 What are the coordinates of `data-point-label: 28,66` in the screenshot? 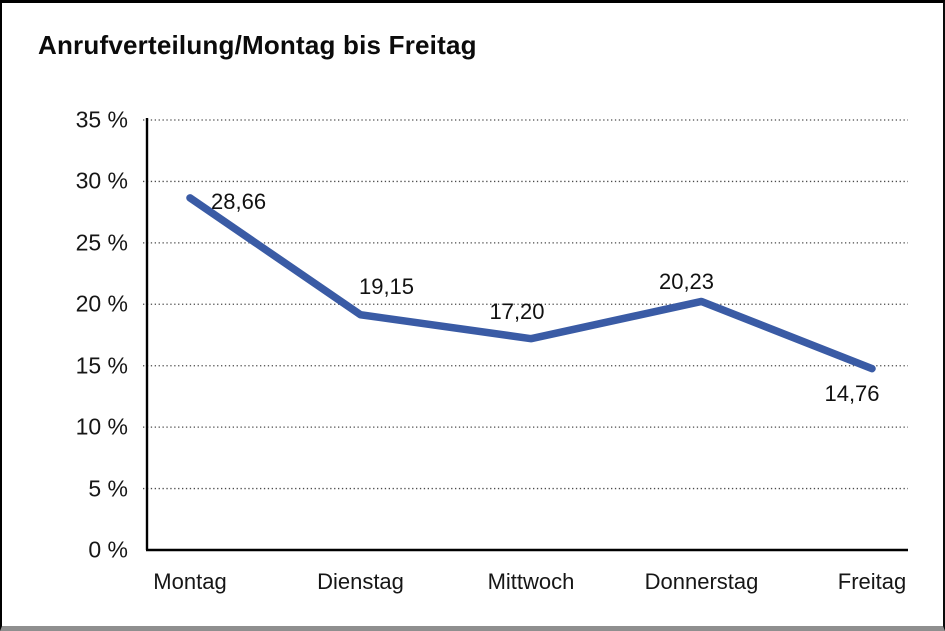 It's located at (239, 201).